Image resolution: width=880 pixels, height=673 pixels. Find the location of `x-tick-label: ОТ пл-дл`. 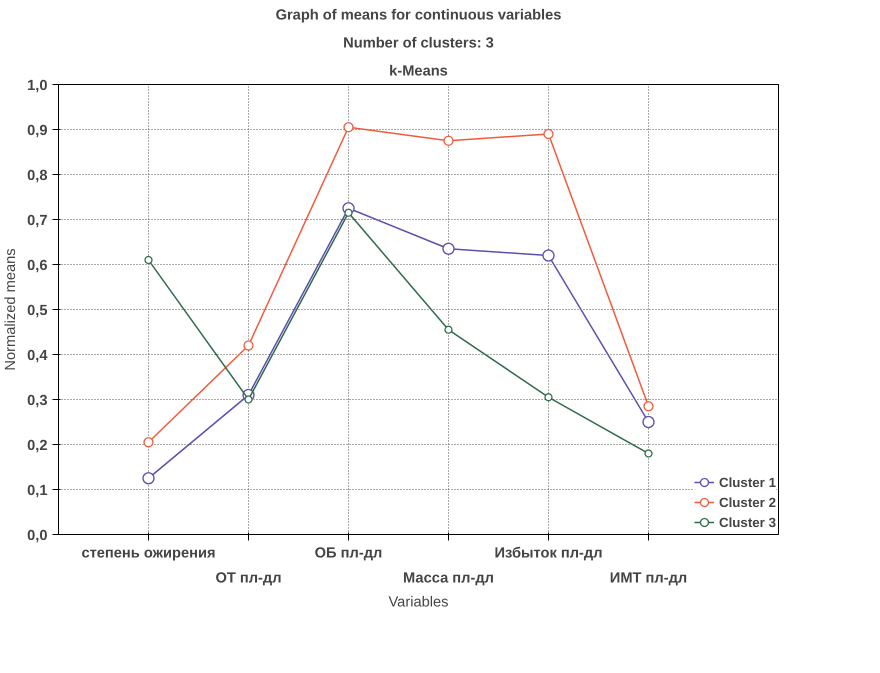

x-tick-label: ОТ пл-дл is located at coordinates (248, 578).